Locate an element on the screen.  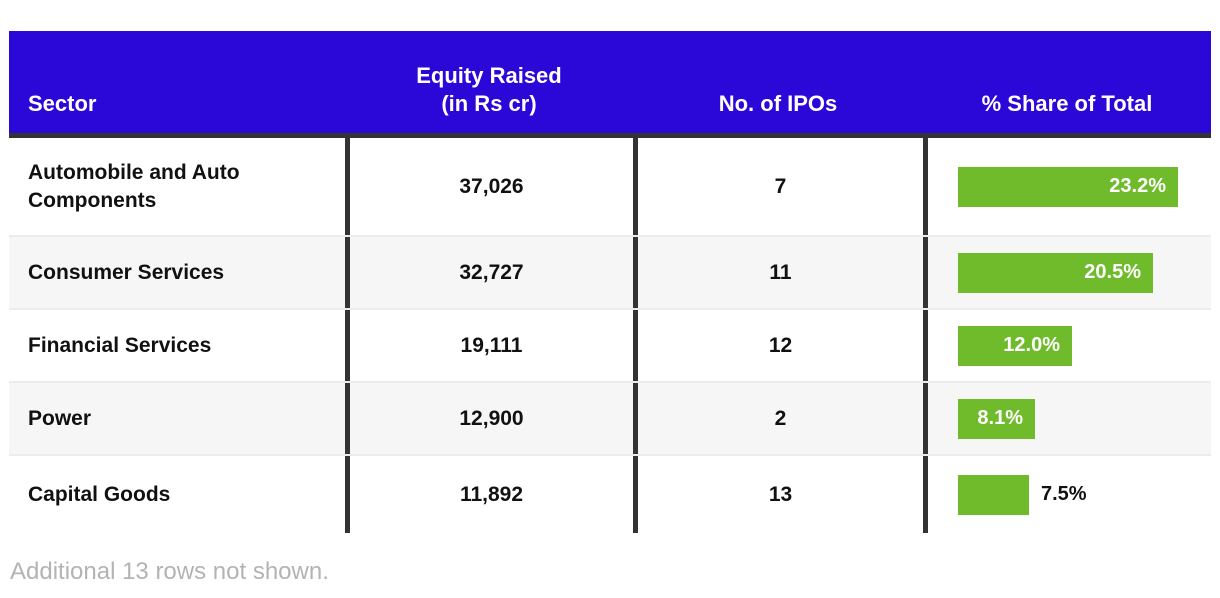
ipo-count-cell: 7 is located at coordinates (778, 186).